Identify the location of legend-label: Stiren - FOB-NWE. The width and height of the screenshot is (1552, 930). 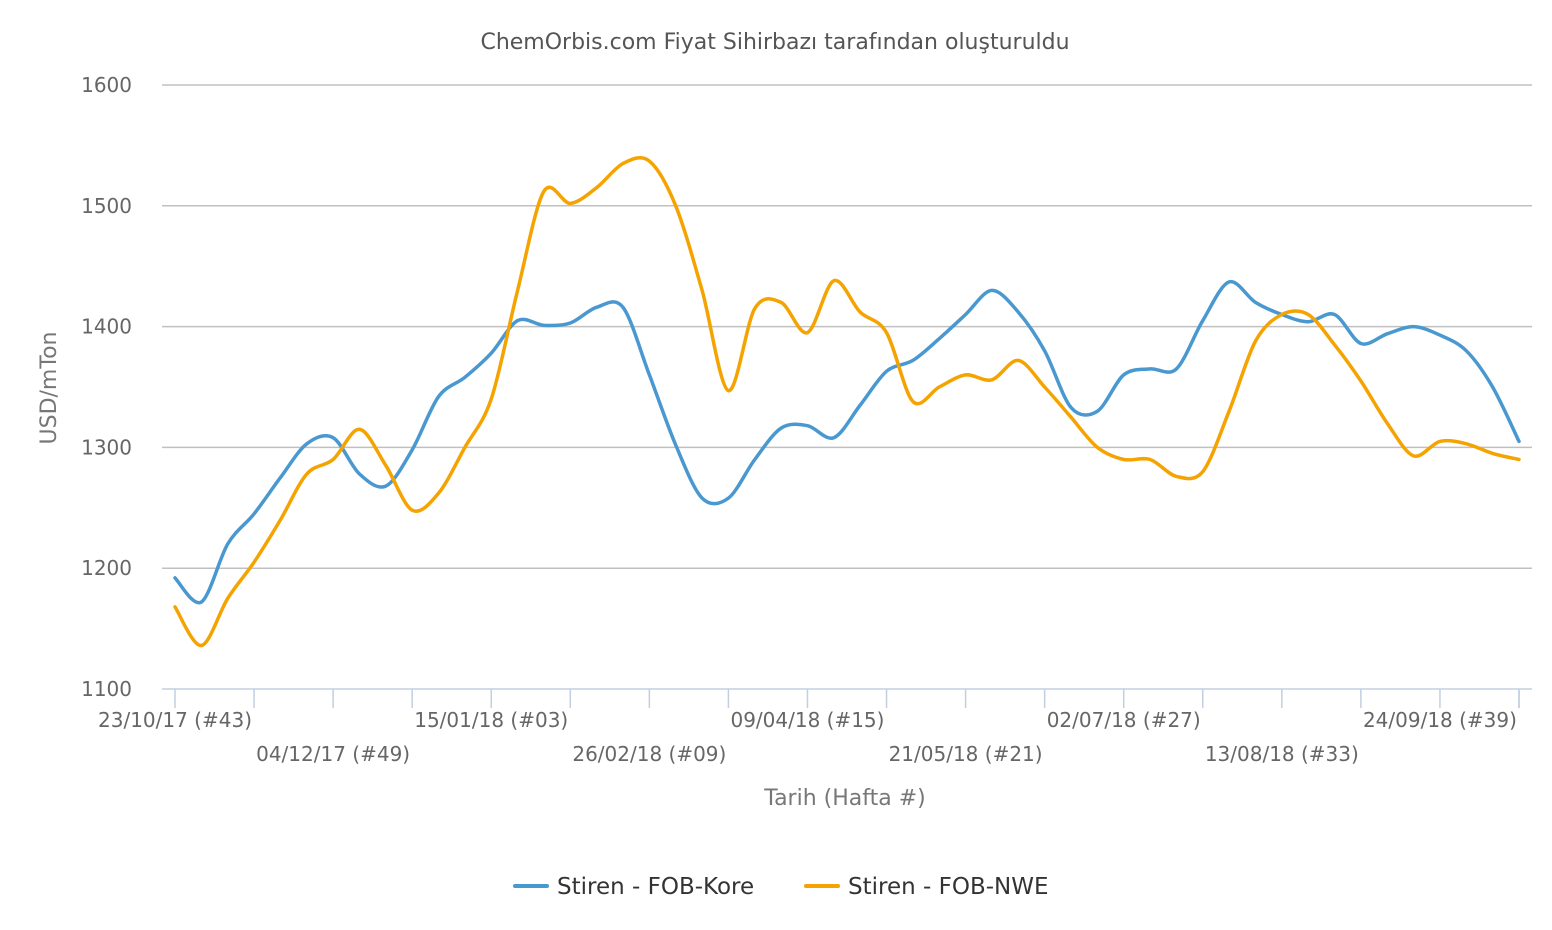
(948, 887).